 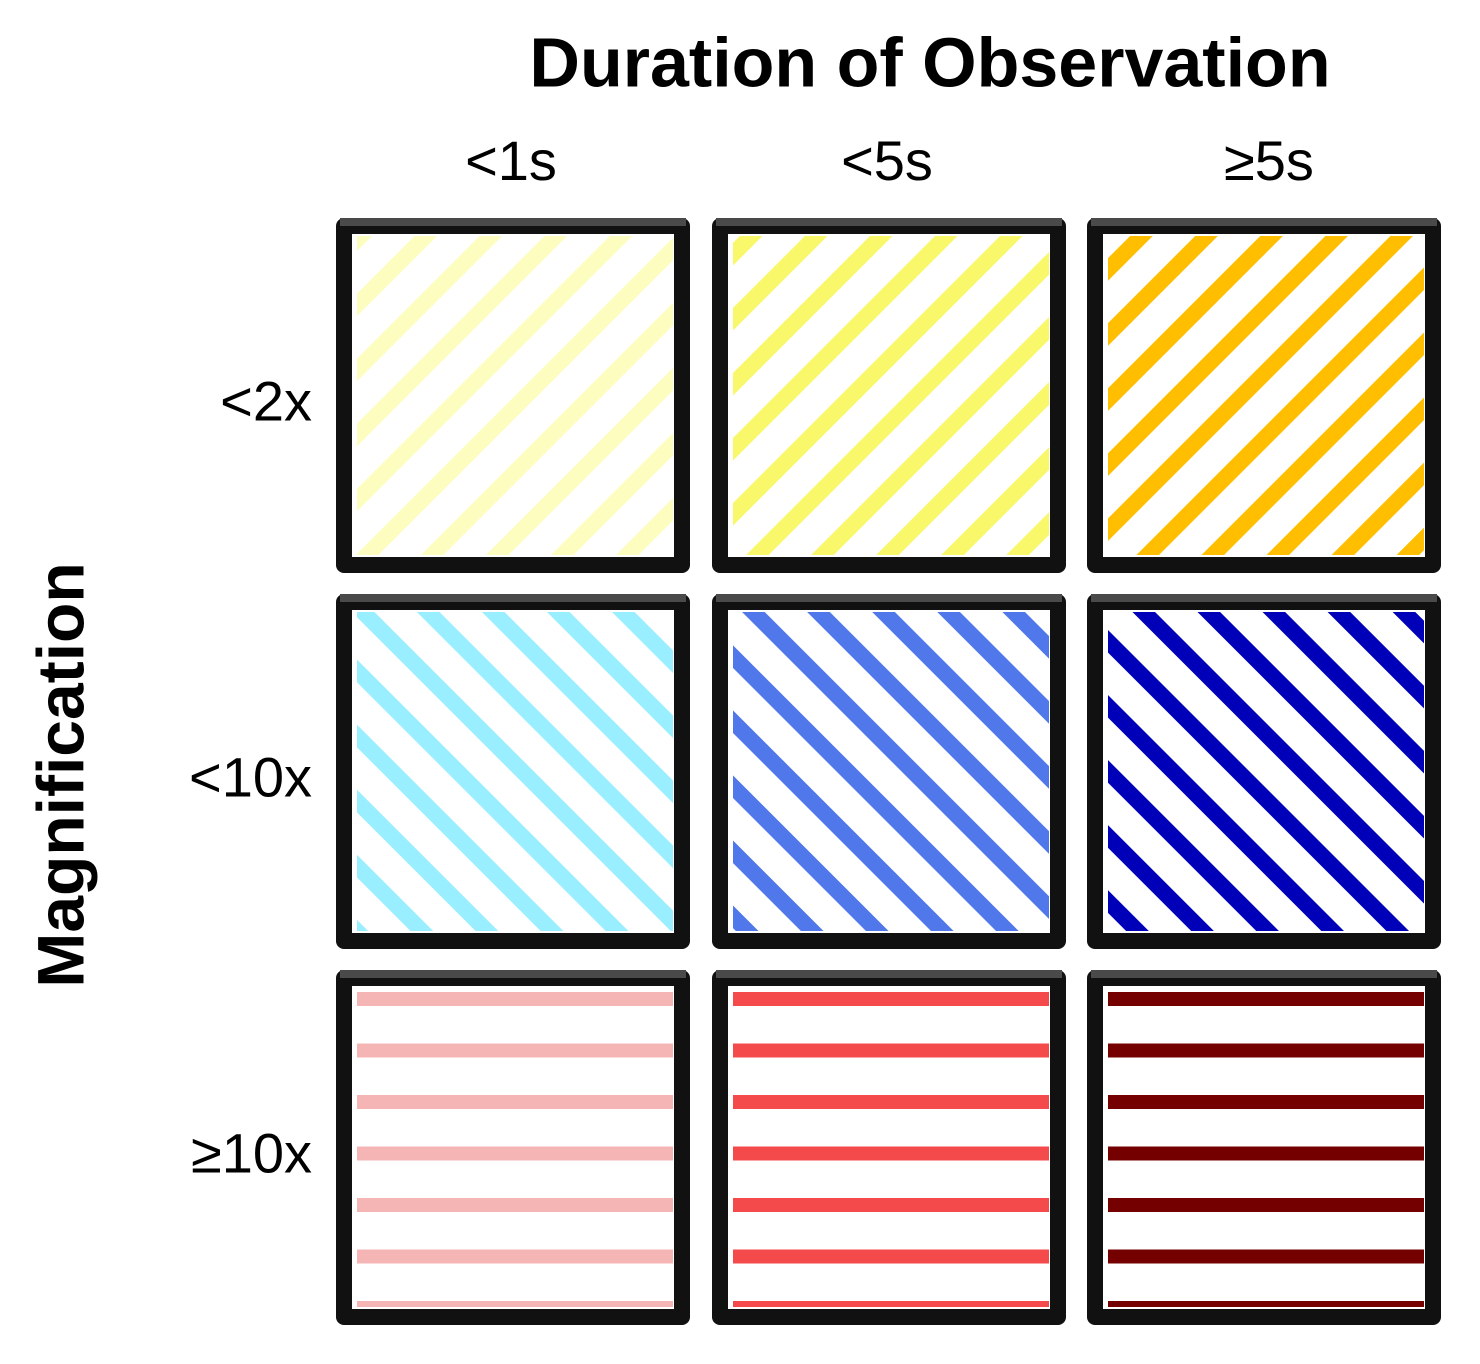 I want to click on row-label: <10x, so click(x=250, y=776).